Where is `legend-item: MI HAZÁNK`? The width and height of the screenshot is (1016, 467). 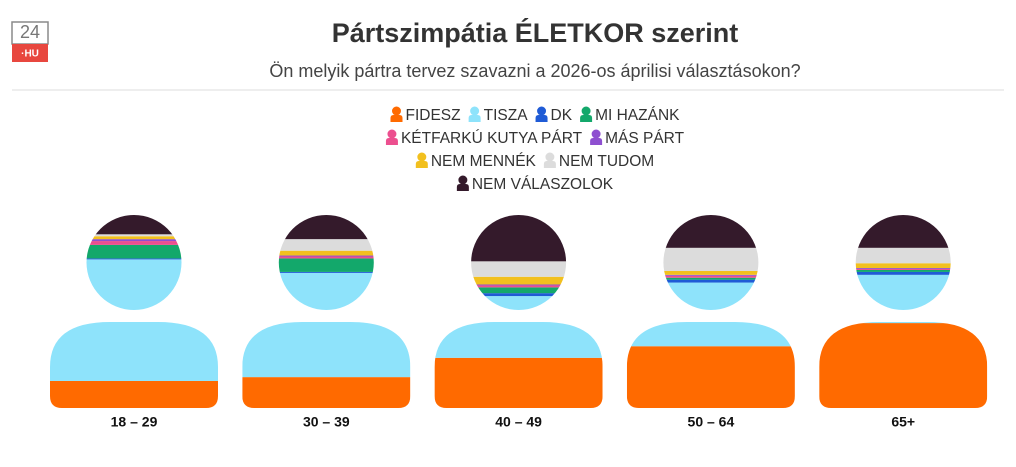 legend-item: MI HAZÁNK is located at coordinates (630, 115).